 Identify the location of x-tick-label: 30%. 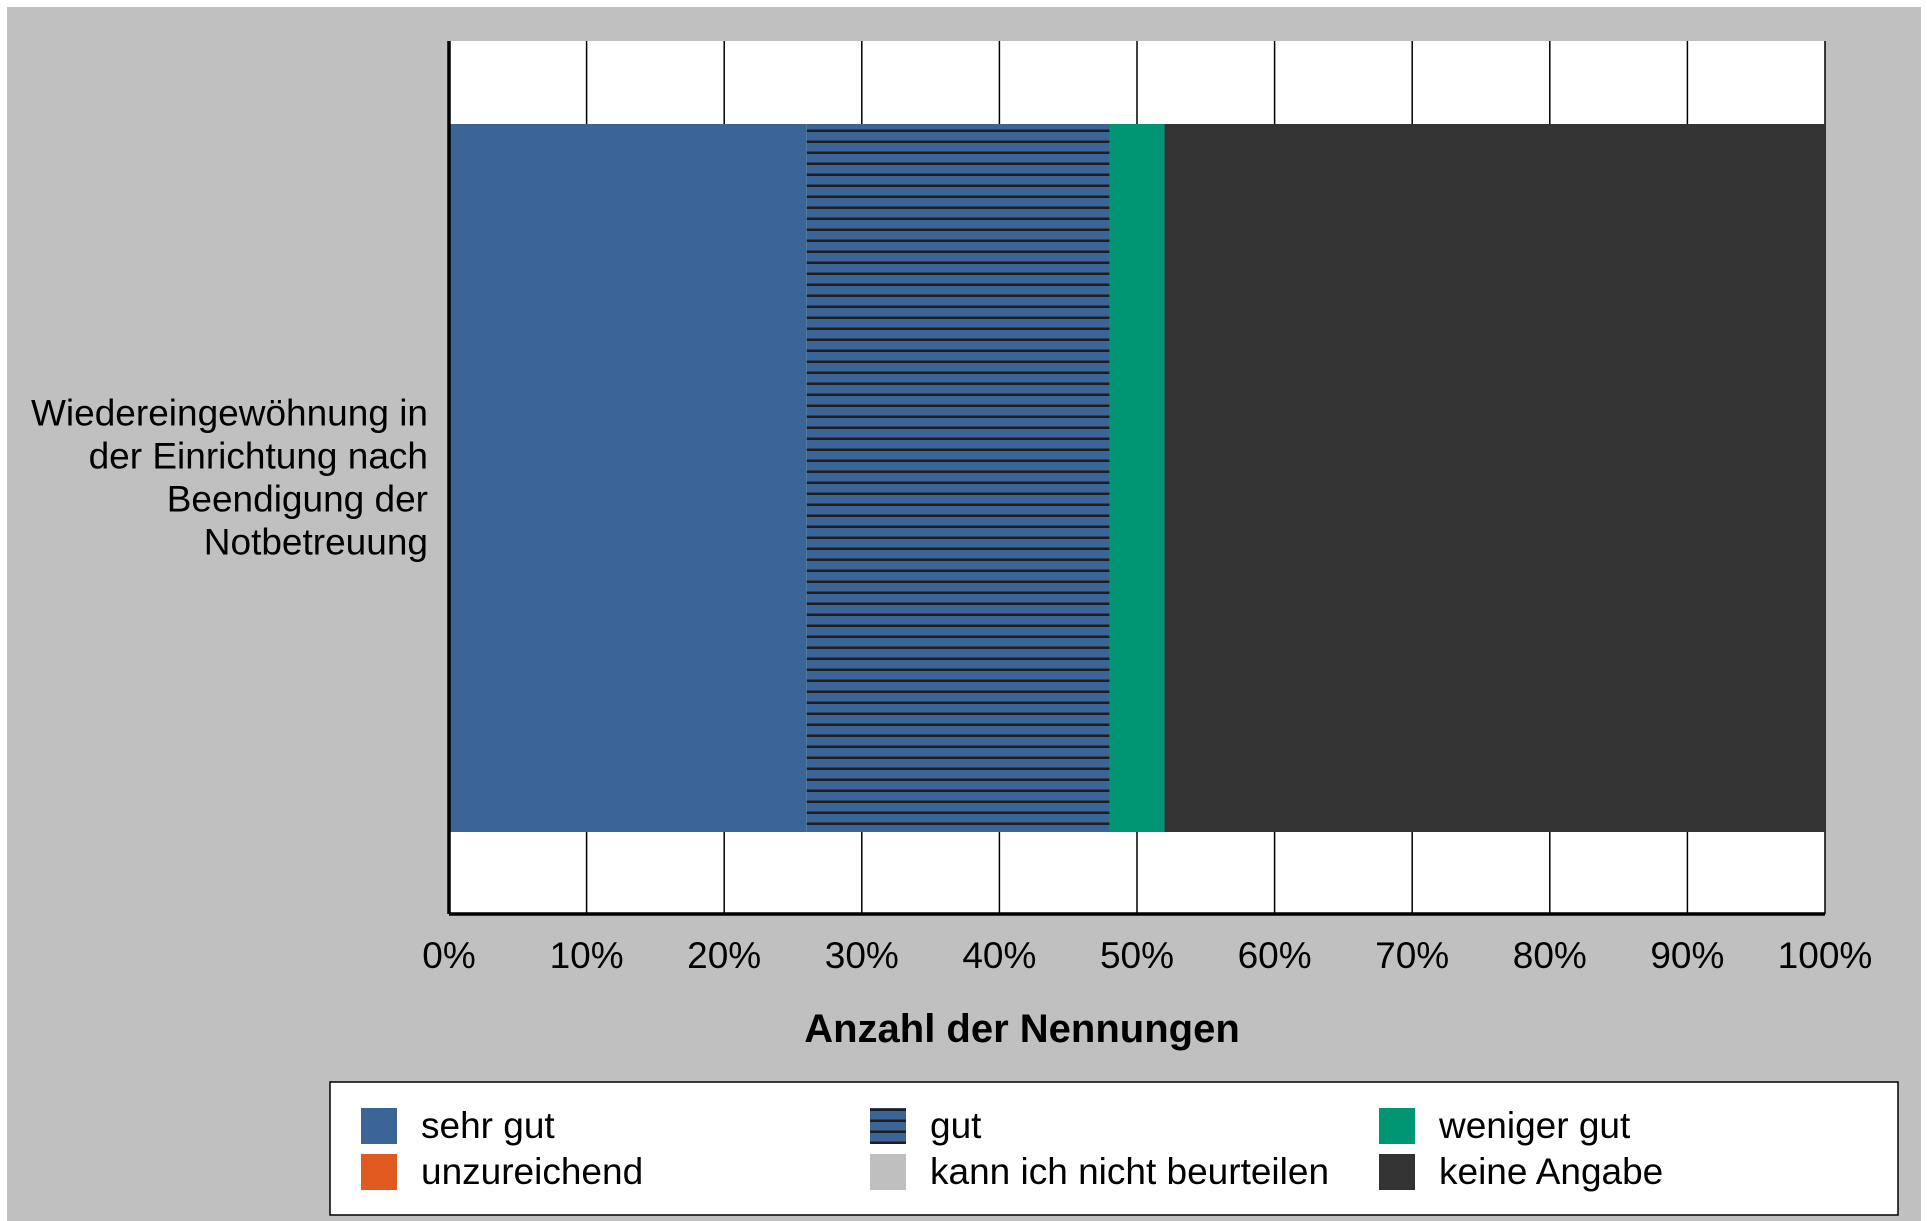
(862, 955).